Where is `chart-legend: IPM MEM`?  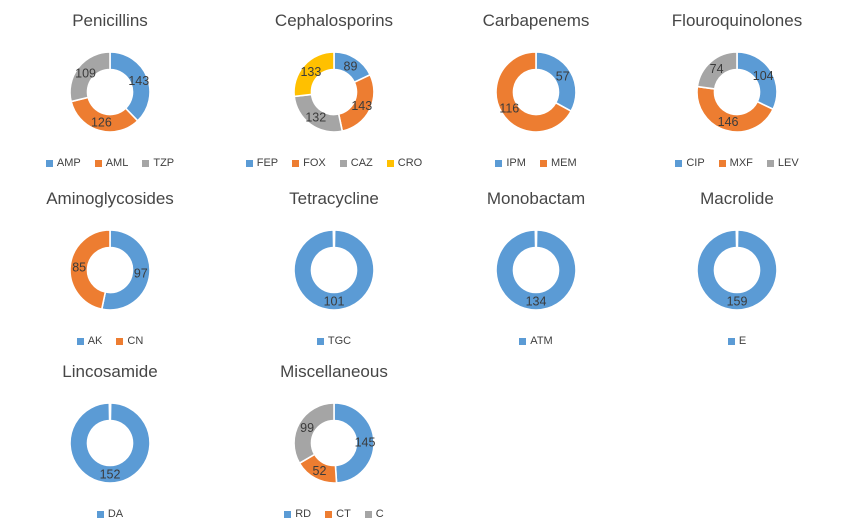
chart-legend: IPM MEM is located at coordinates (536, 163).